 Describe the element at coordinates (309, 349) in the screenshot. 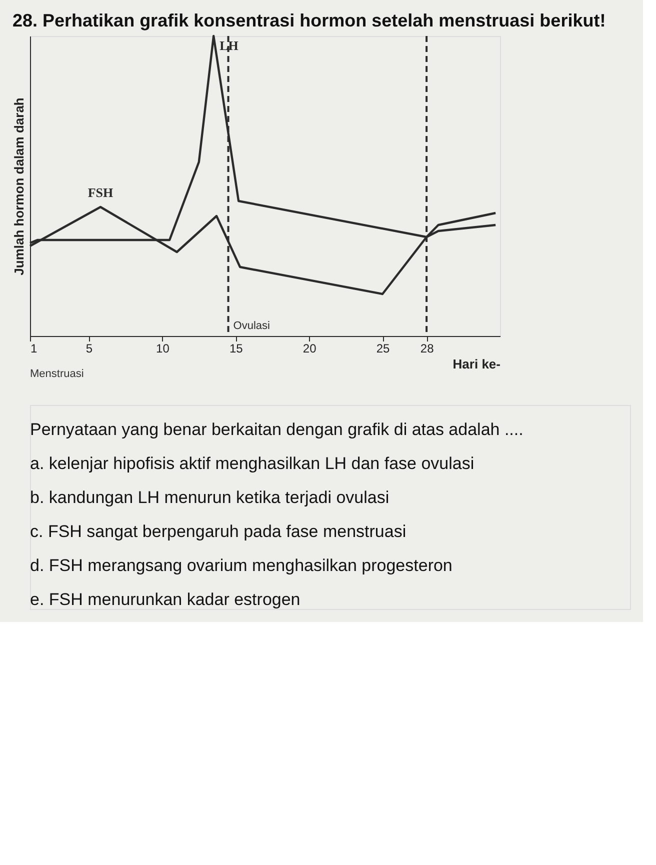

I see `x-tick-label: 20` at that location.